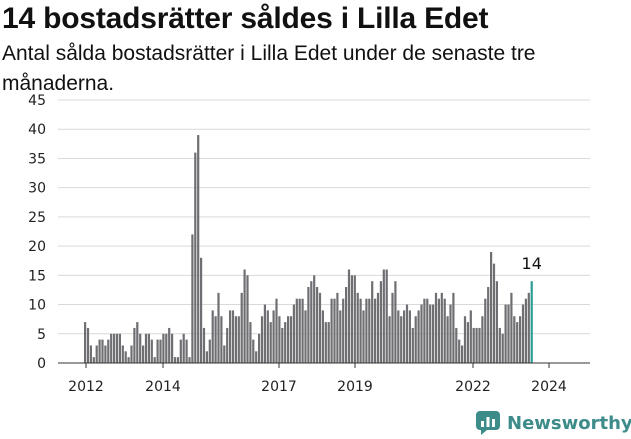 The width and height of the screenshot is (631, 439). What do you see at coordinates (37, 130) in the screenshot?
I see `y-tick-label: 40` at bounding box center [37, 130].